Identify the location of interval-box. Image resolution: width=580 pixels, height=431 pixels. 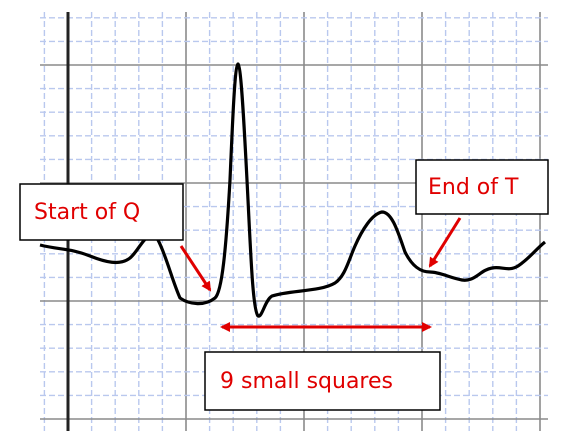
(322, 381).